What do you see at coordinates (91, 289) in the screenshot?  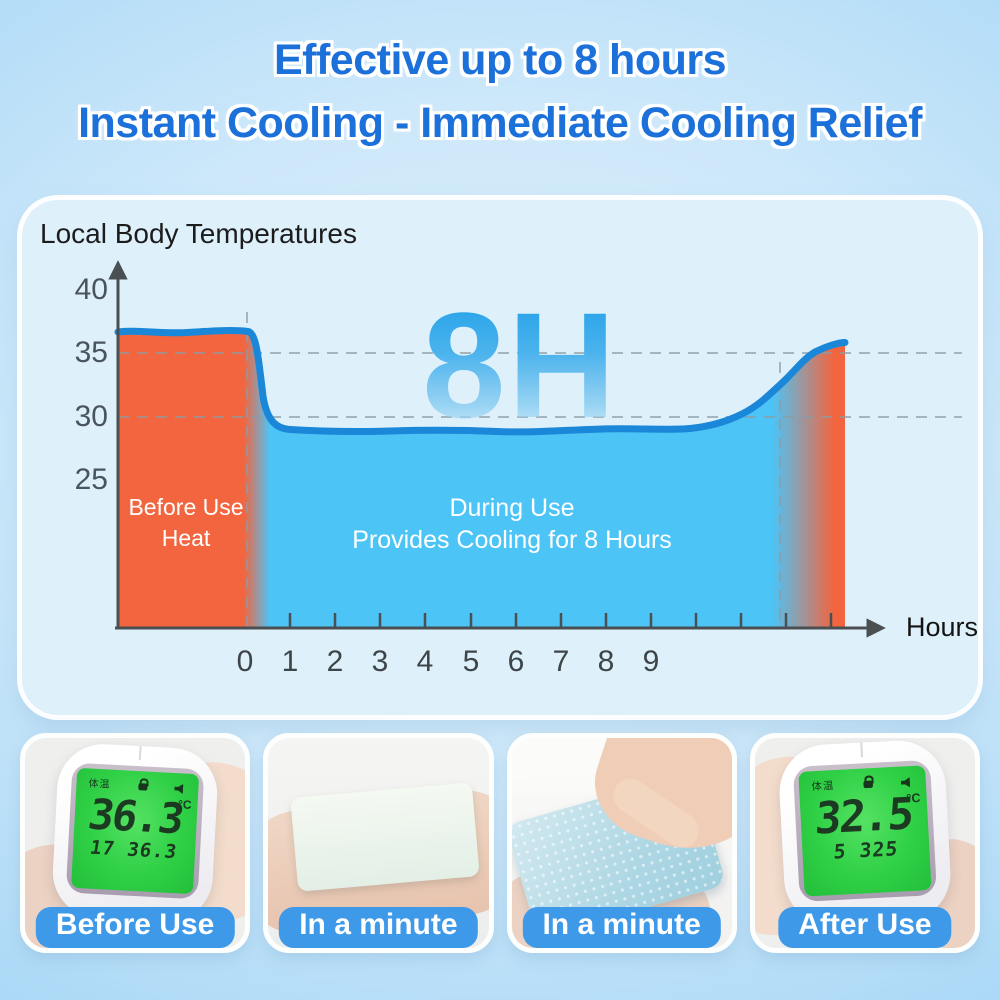 I see `y-tick-40: 40` at bounding box center [91, 289].